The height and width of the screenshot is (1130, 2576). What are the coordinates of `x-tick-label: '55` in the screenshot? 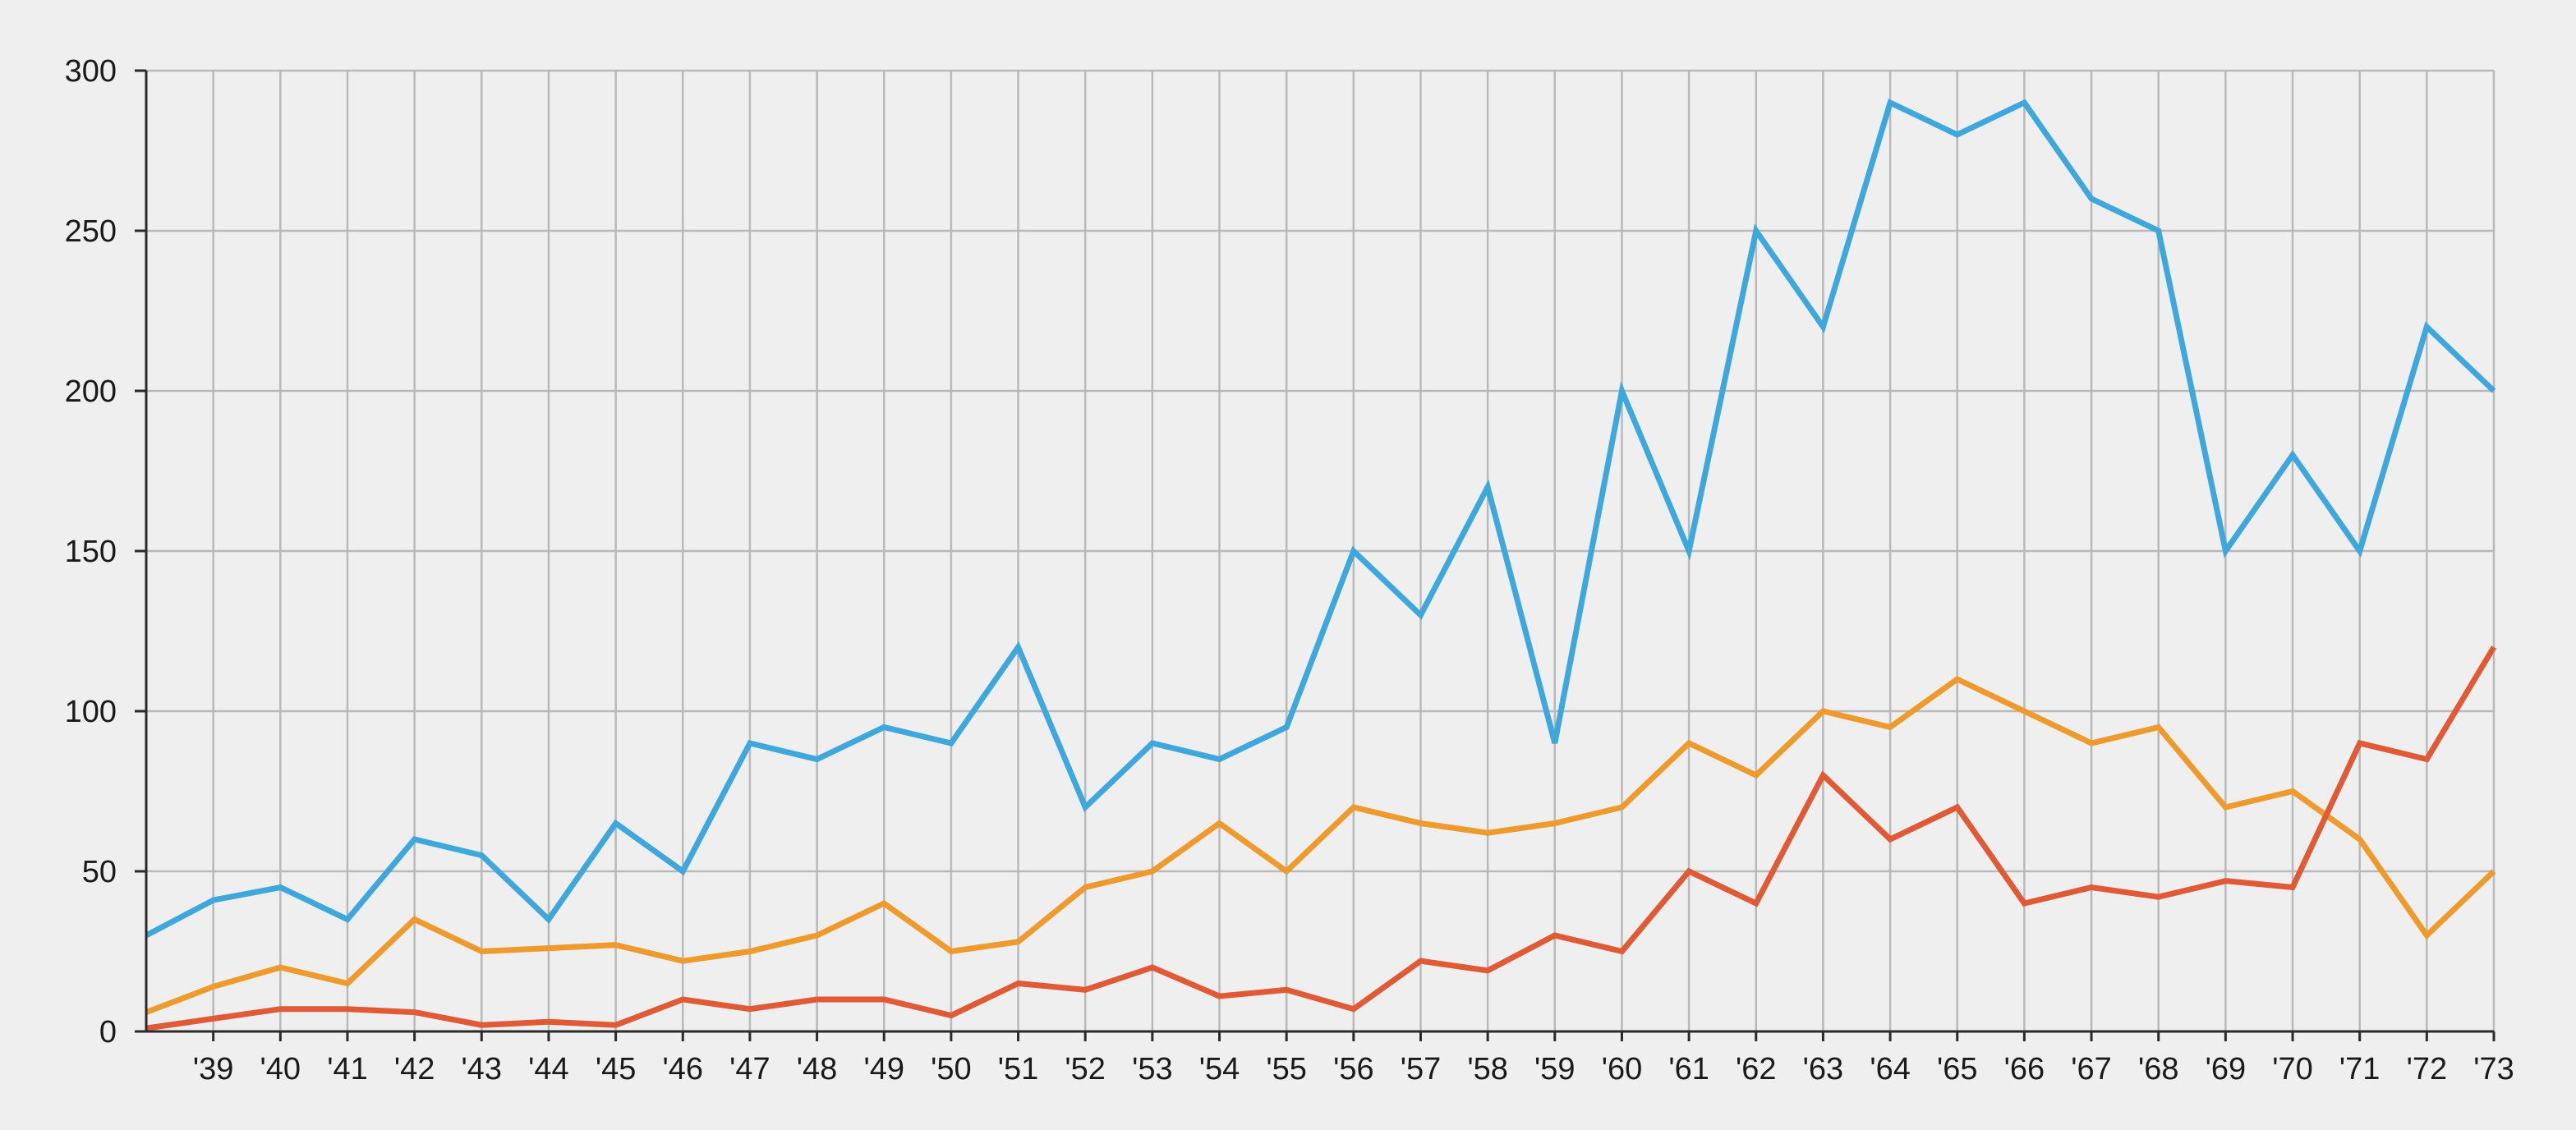 It's located at (1286, 1069).